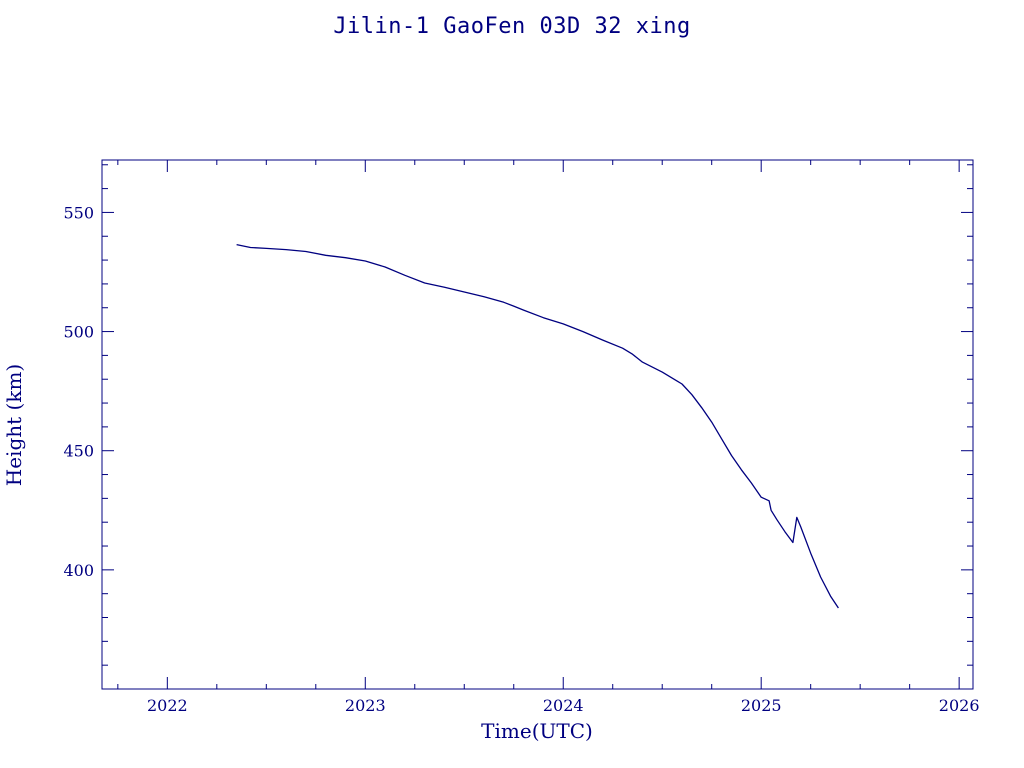 This screenshot has height=768, width=1024. I want to click on y-tick-label: 500, so click(78, 332).